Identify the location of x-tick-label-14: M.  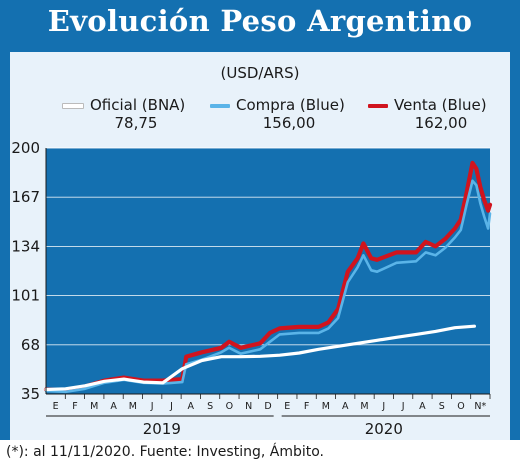
(326, 406).